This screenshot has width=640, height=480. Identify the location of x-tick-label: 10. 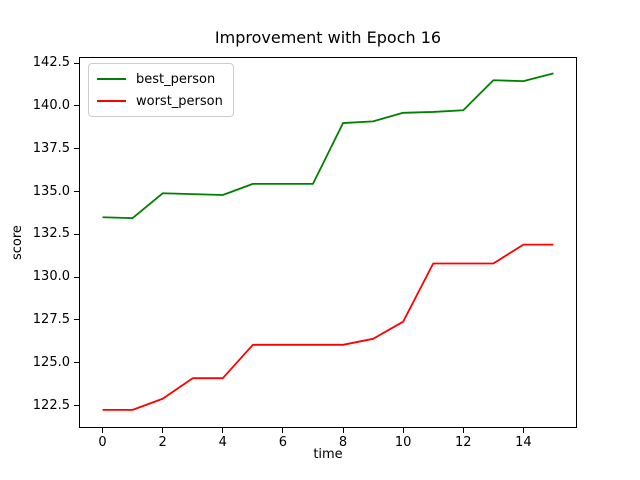
(403, 442).